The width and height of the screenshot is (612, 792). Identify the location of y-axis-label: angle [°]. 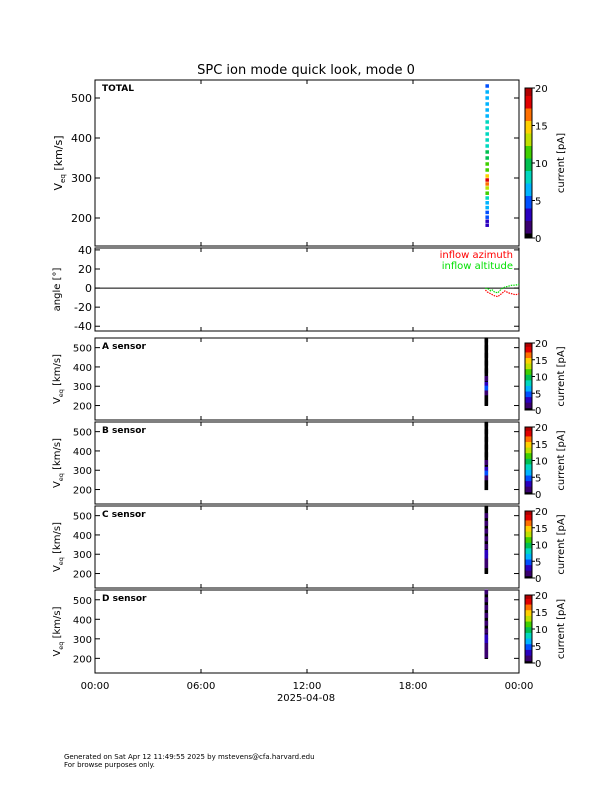
(57, 290).